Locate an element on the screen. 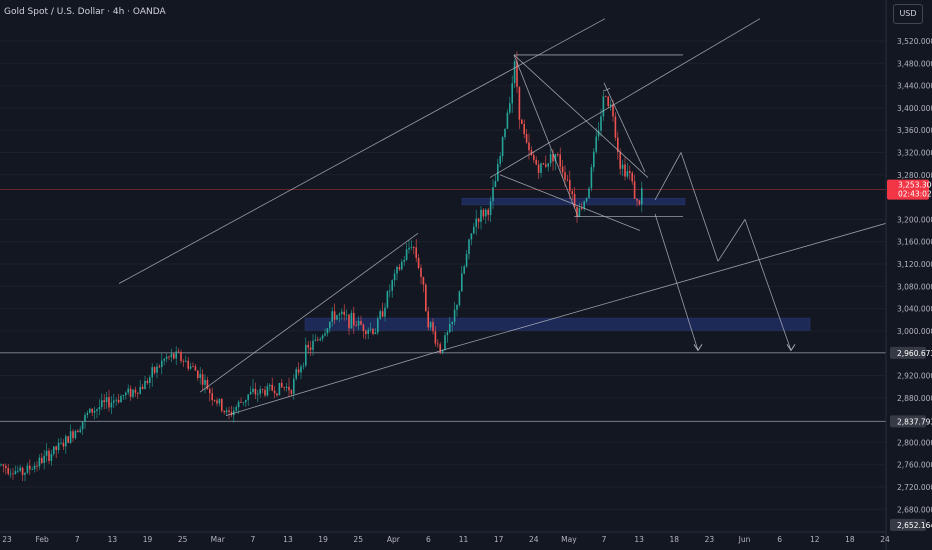 Image resolution: width=932 pixels, height=550 pixels. projection-arrow-head is located at coordinates (698, 348).